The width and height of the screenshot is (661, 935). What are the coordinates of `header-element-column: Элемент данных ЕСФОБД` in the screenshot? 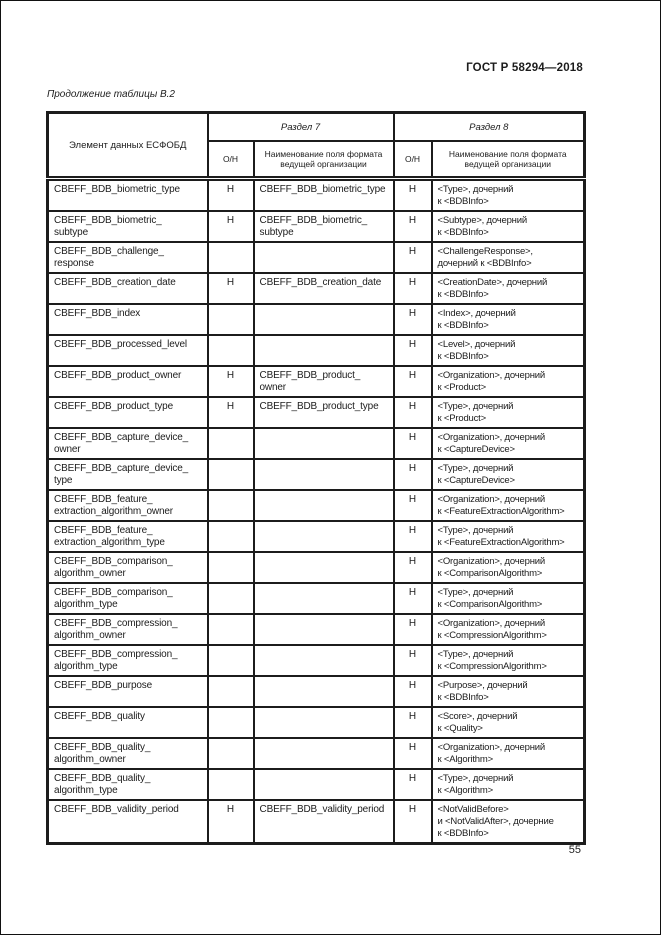 It's located at (127, 146).